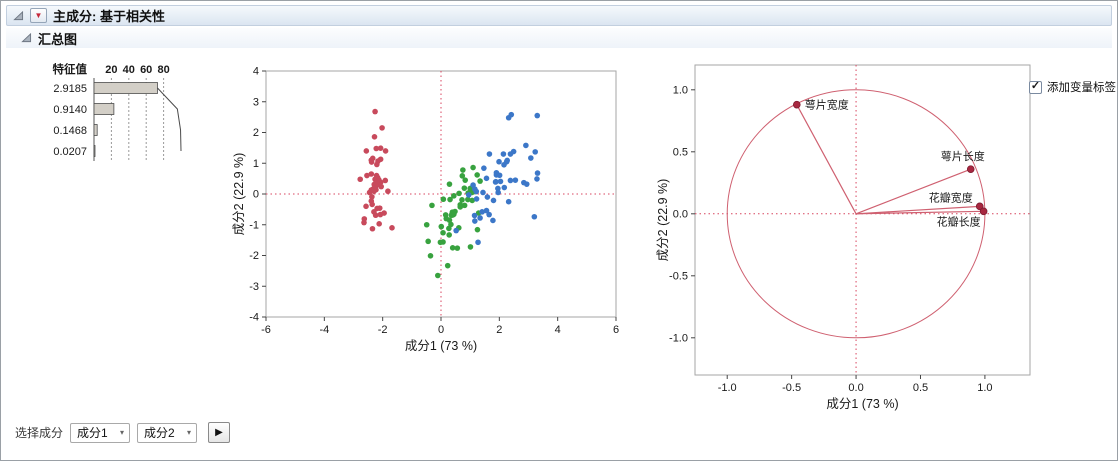  I want to click on play-icon: ▶, so click(219, 432).